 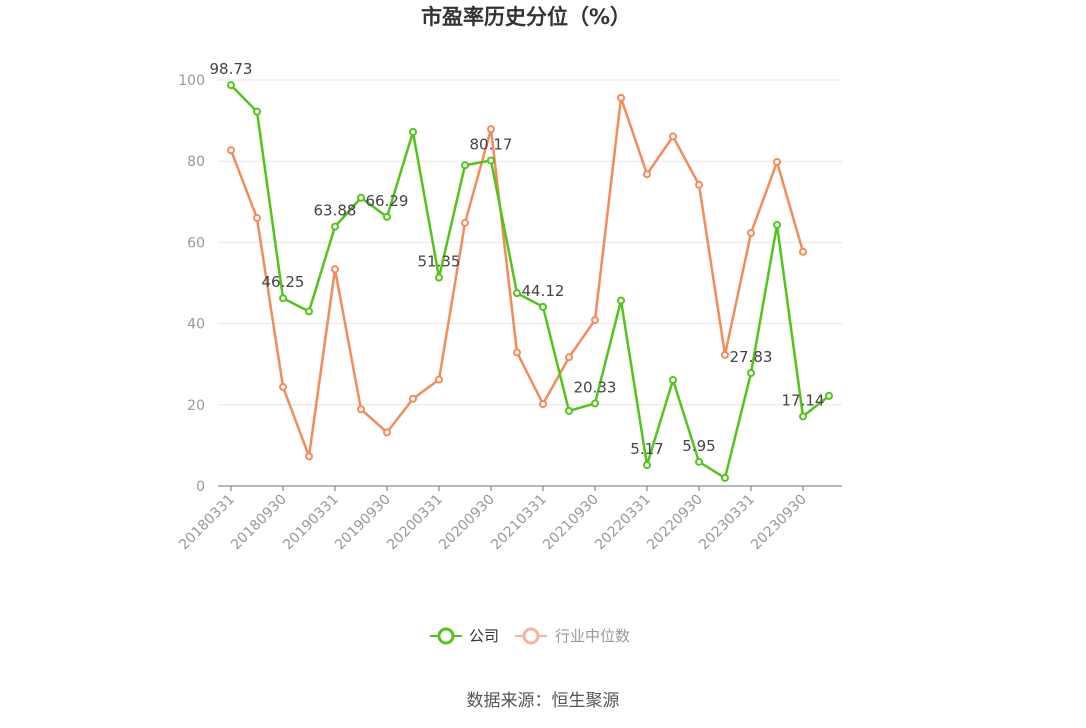 I want to click on x-tick-label: 20230930, so click(x=779, y=523).